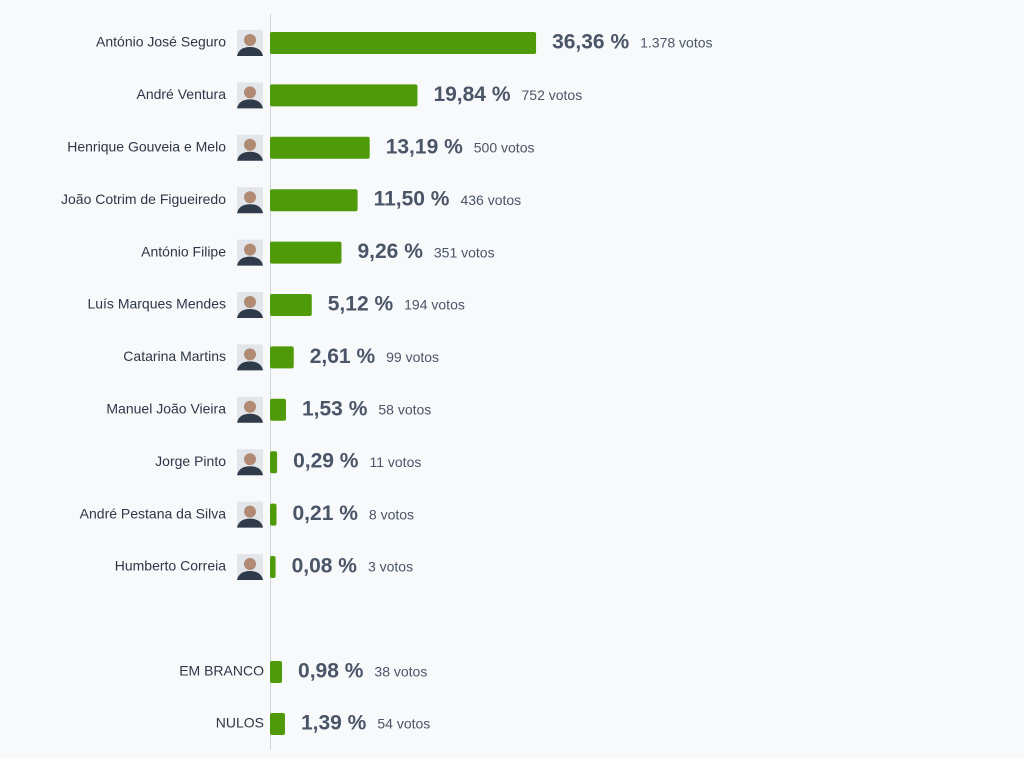  Describe the element at coordinates (390, 251) in the screenshot. I see `percent-label: 9,26 %` at that location.